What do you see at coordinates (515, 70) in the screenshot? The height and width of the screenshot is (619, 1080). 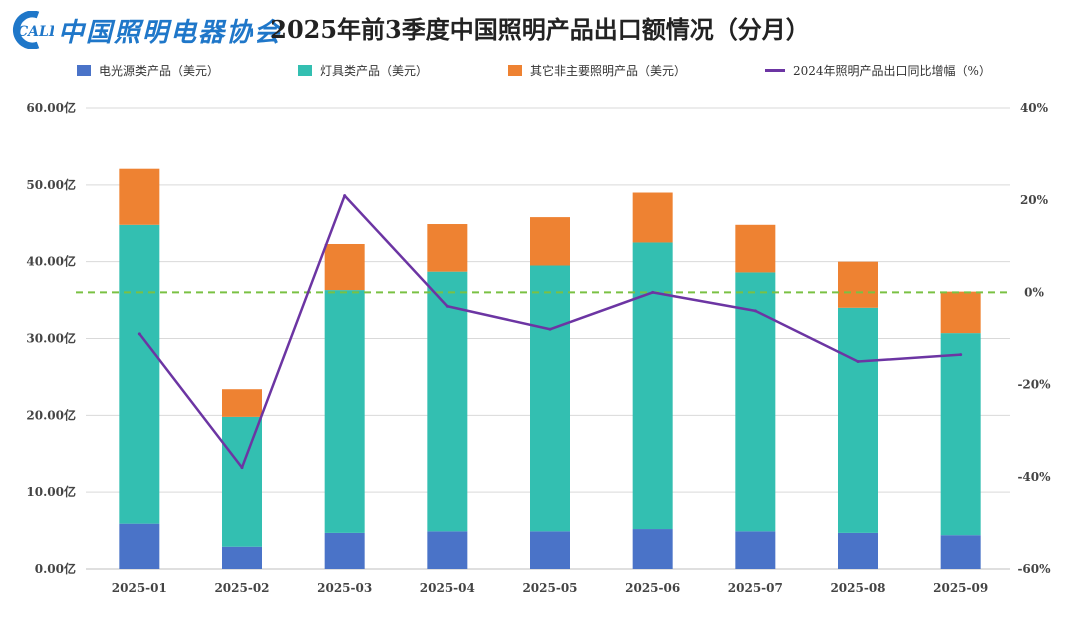 I see `legend-swatch-other` at bounding box center [515, 70].